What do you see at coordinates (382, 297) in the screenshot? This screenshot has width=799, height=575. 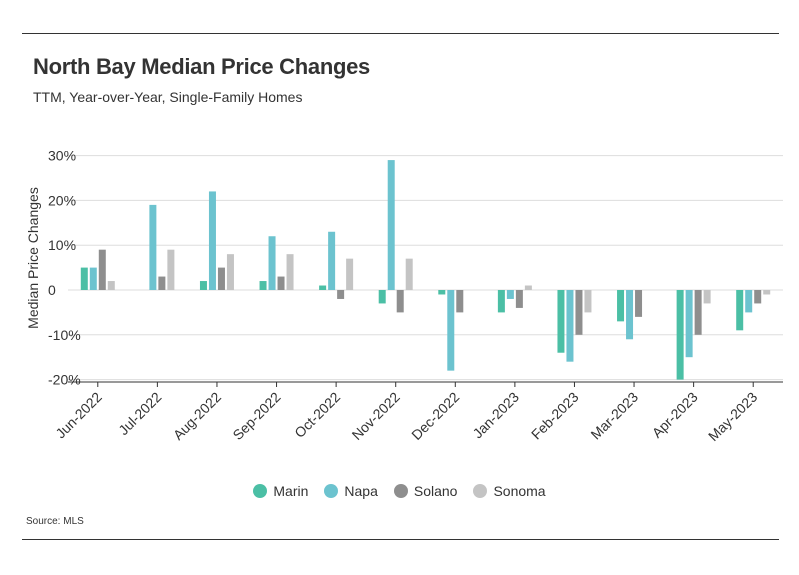 I see `bar-marin-nov-2022` at bounding box center [382, 297].